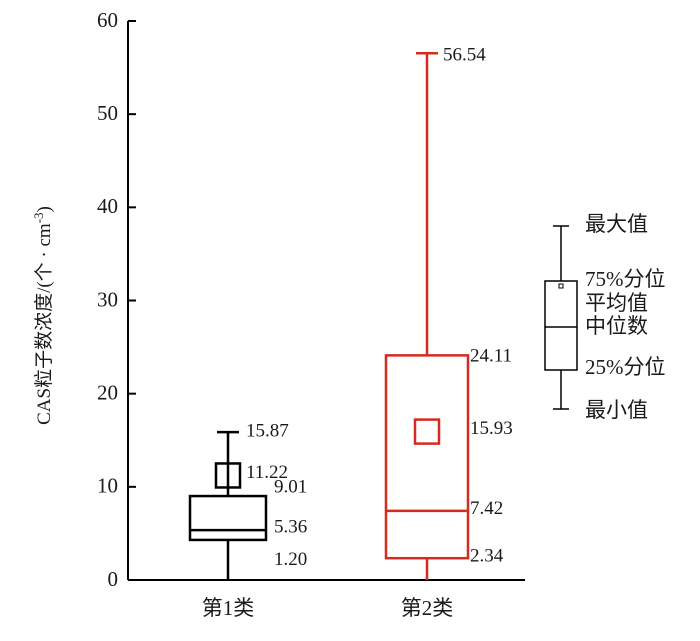 The height and width of the screenshot is (641, 700). I want to click on median-value-label: 7.42, so click(486, 508).